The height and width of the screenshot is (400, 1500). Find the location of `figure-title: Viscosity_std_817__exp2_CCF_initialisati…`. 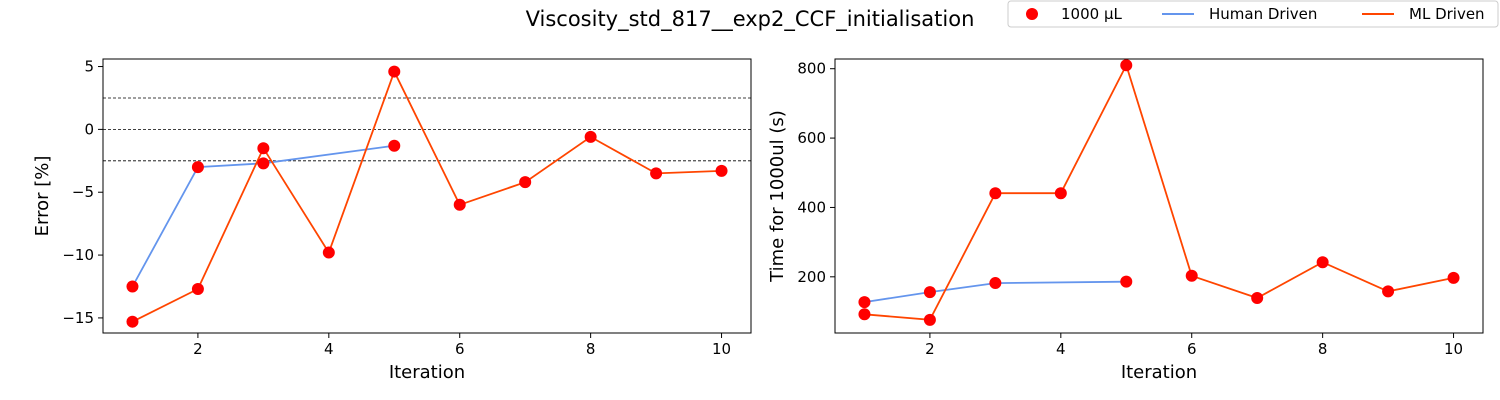

figure-title: Viscosity_std_817__exp2_CCF_initialisati… is located at coordinates (750, 19).